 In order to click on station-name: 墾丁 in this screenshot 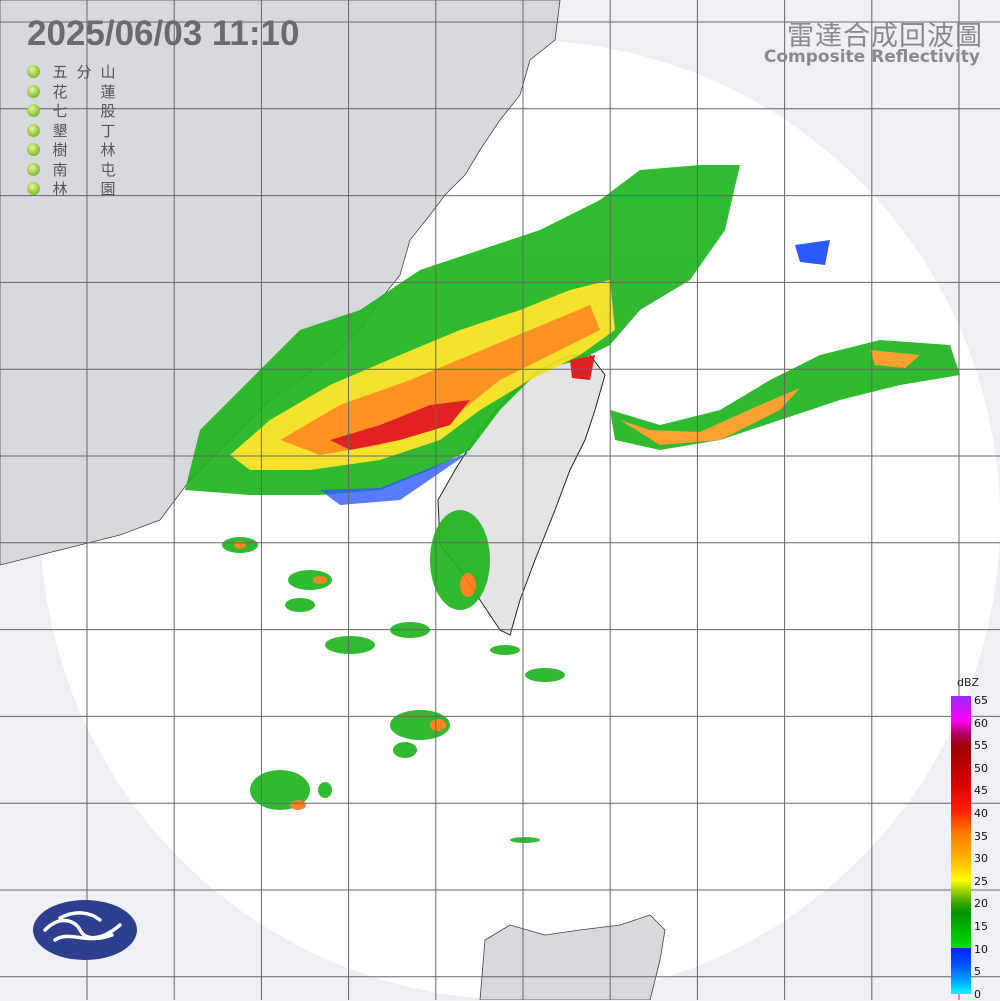, I will do `click(84, 130)`.